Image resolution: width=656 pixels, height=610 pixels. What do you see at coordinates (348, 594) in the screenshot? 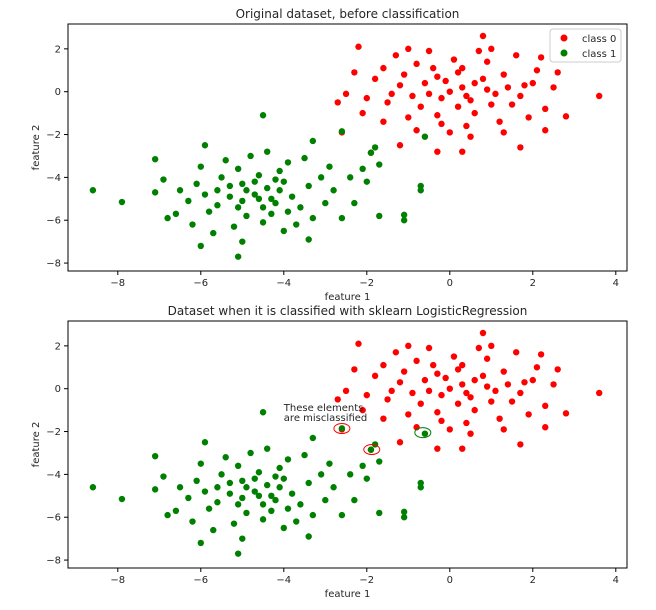
I see `x-axis-label: feature 1` at bounding box center [348, 594].